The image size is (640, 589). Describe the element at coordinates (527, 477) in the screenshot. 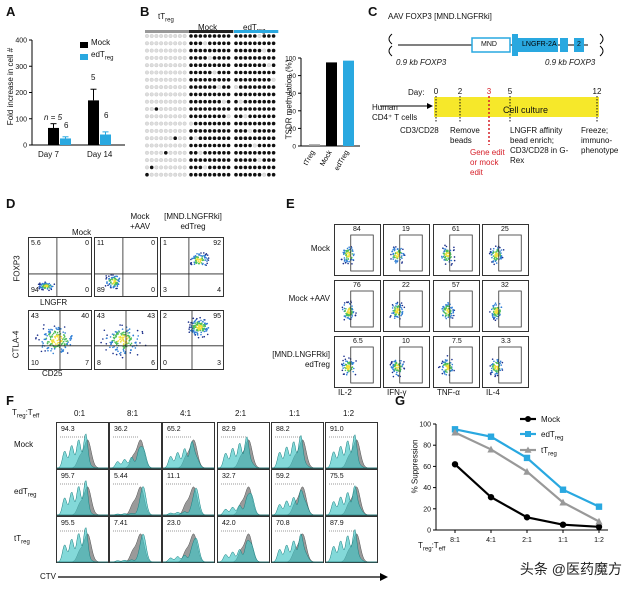

I see `g-series-line` at that location.